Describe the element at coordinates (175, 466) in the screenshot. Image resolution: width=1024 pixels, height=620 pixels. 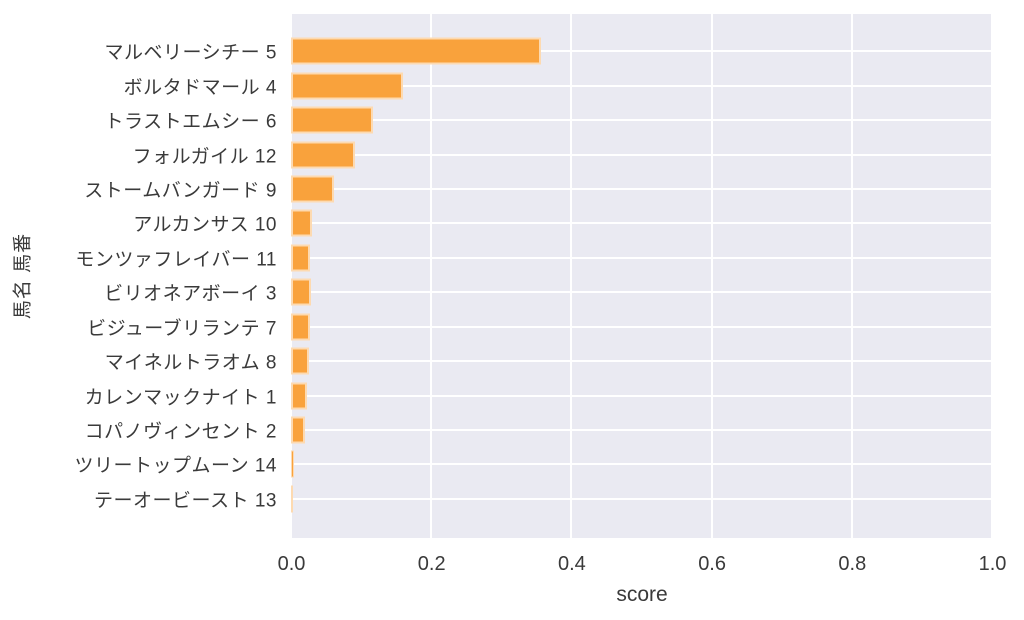
I see `category-label: ツリートップムーン 14` at that location.